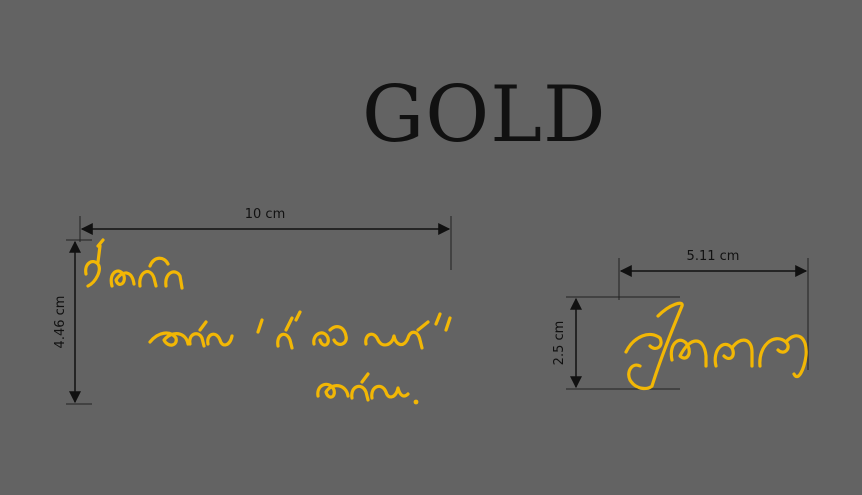 The height and width of the screenshot is (495, 862). What do you see at coordinates (72, 322) in the screenshot?
I see `left-height-dimension: 4.46 cm` at bounding box center [72, 322].